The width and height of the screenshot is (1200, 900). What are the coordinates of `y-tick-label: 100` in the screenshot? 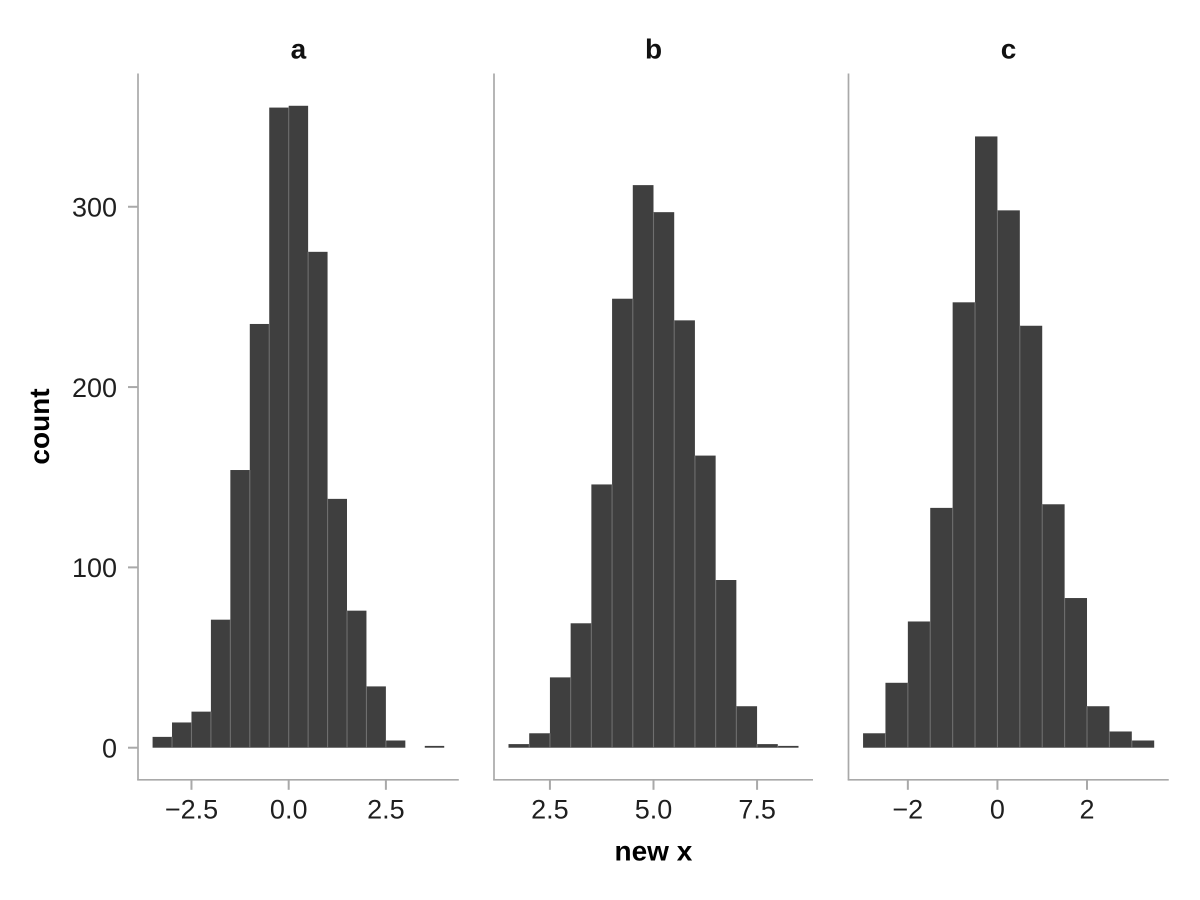 It's located at (94, 568).